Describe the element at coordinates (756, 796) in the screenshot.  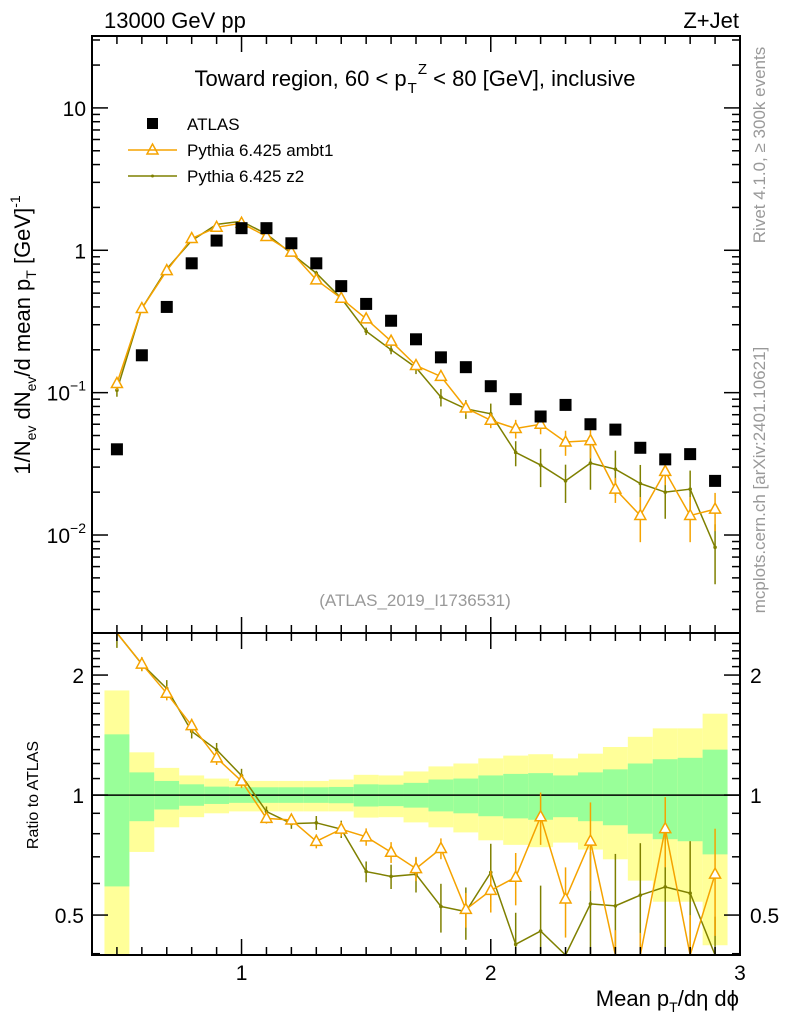
I see `ratio-y-tick-label-right: 1` at that location.